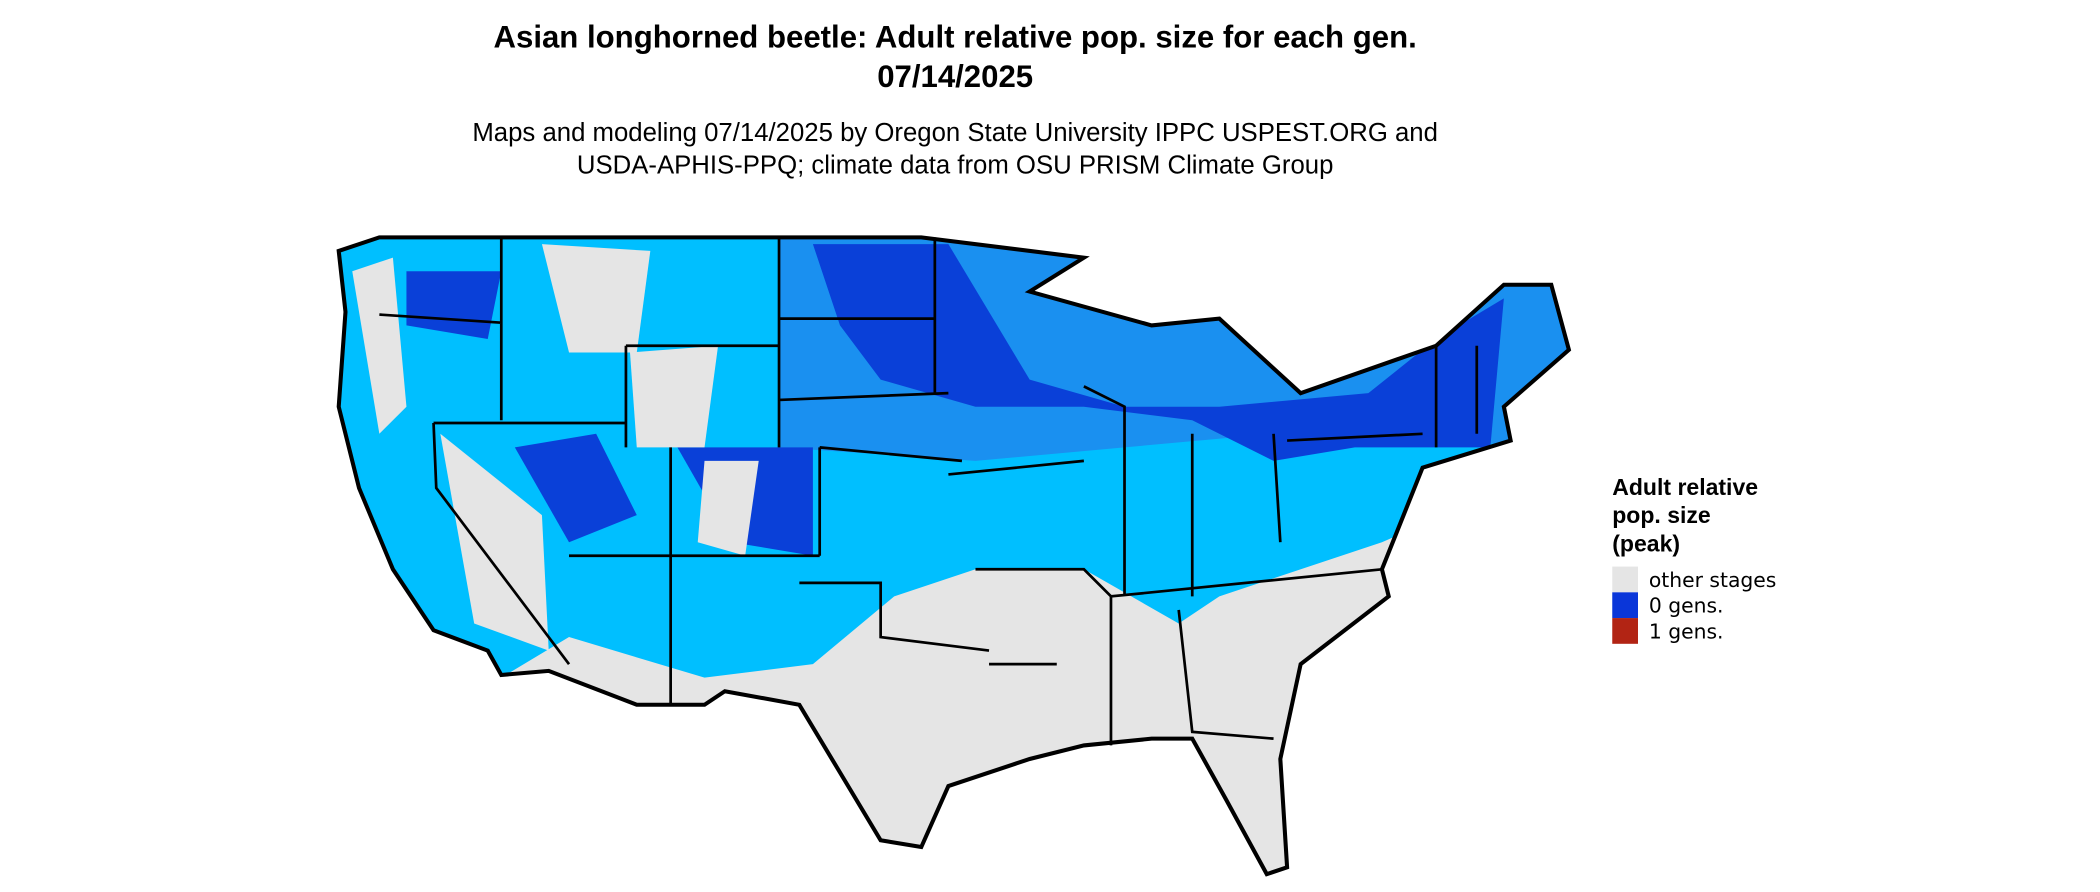 The image size is (2100, 892). I want to click on legend-title: pop. size, so click(1661, 515).